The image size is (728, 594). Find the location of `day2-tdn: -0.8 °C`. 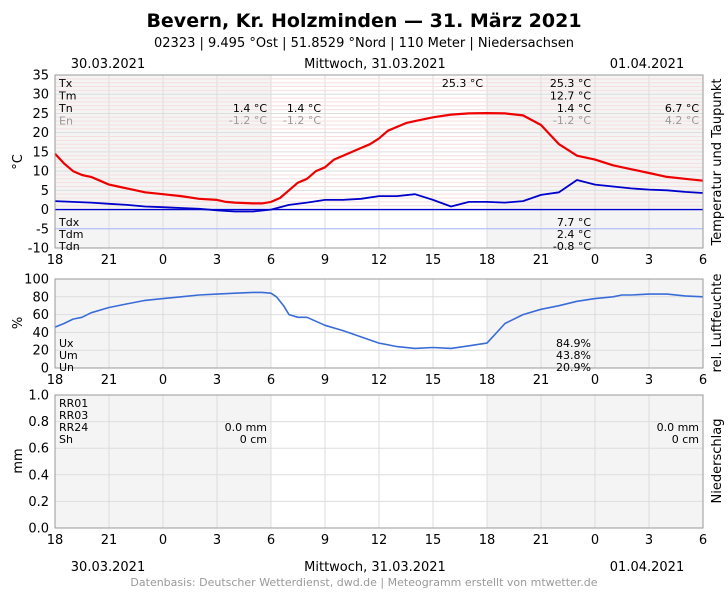

day2-tdn: -0.8 °C is located at coordinates (572, 246).